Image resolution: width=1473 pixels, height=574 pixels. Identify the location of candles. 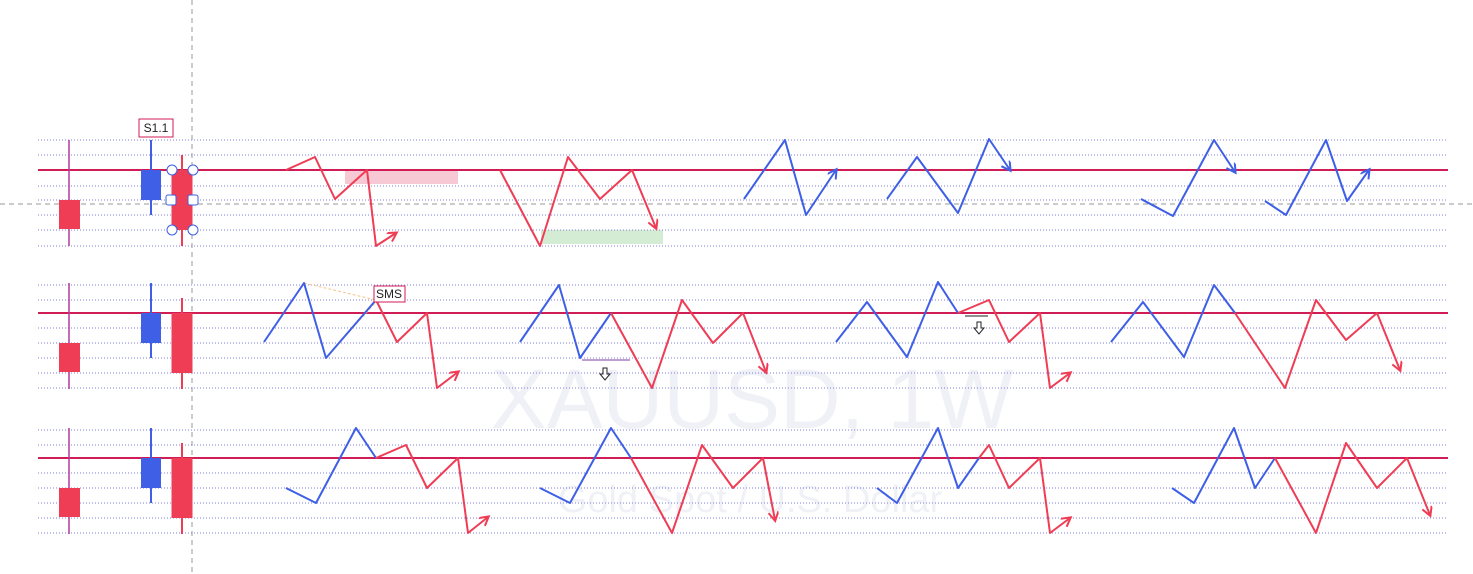
(126, 337).